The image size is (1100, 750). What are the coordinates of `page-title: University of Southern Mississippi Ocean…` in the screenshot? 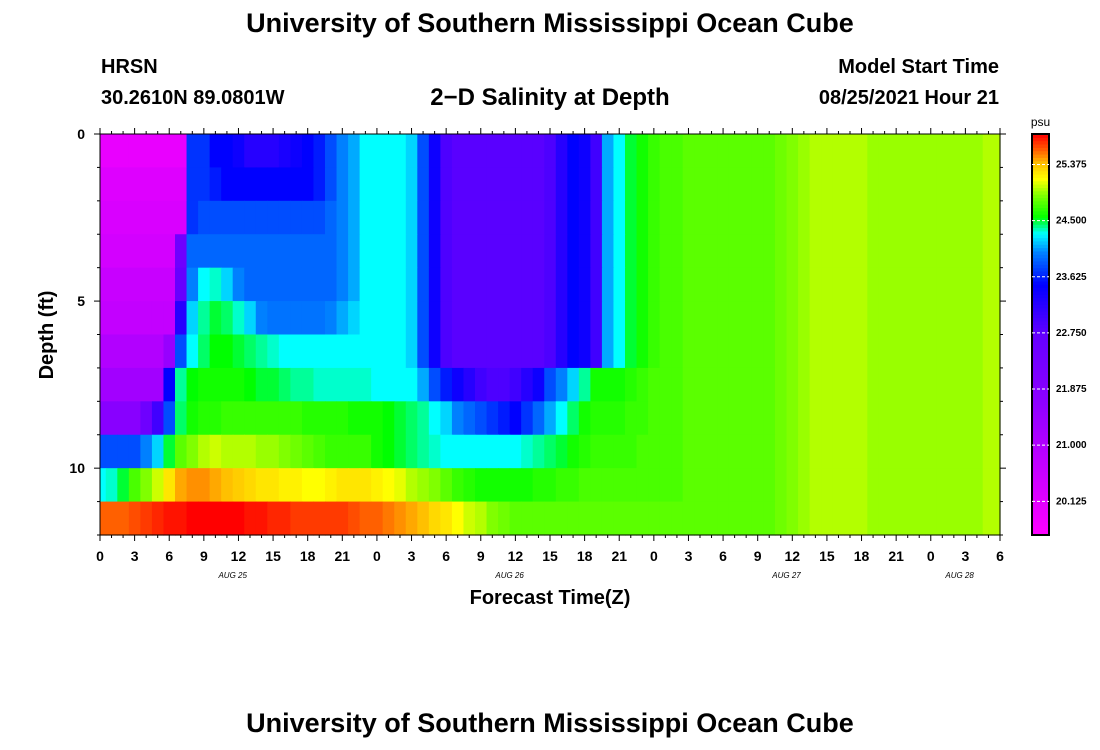 It's located at (550, 23).